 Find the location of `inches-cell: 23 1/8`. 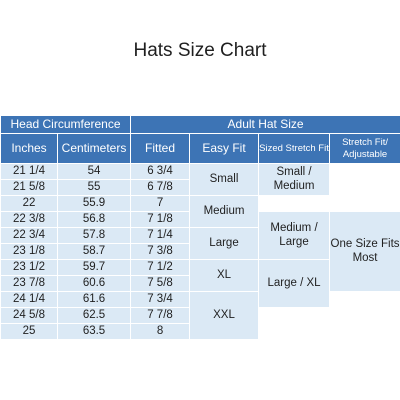

inches-cell: 23 1/8 is located at coordinates (29, 251).